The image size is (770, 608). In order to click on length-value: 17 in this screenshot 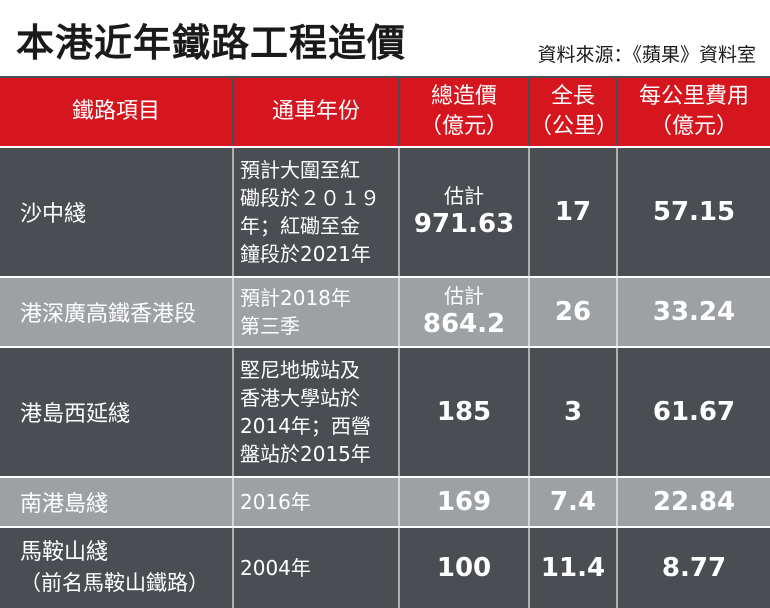, I will do `click(573, 212)`.